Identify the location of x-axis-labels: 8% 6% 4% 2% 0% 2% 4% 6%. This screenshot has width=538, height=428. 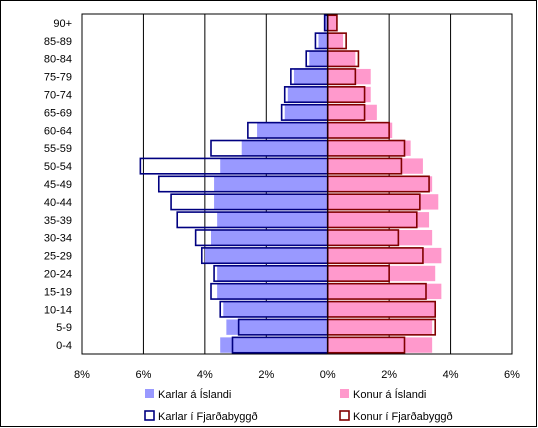
(297, 375).